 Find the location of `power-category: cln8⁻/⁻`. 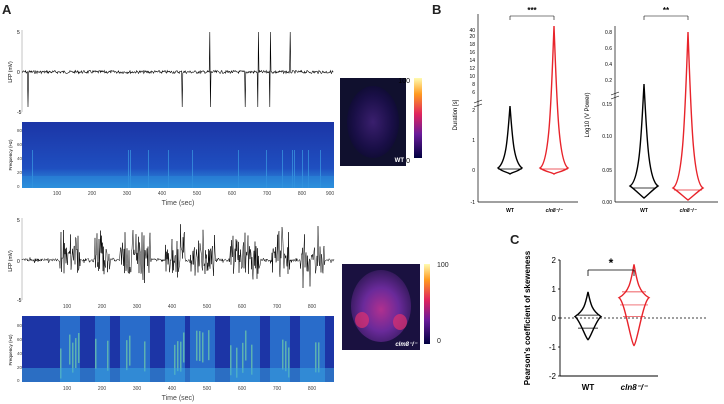

power-category: cln8⁻/⁻ is located at coordinates (689, 211).